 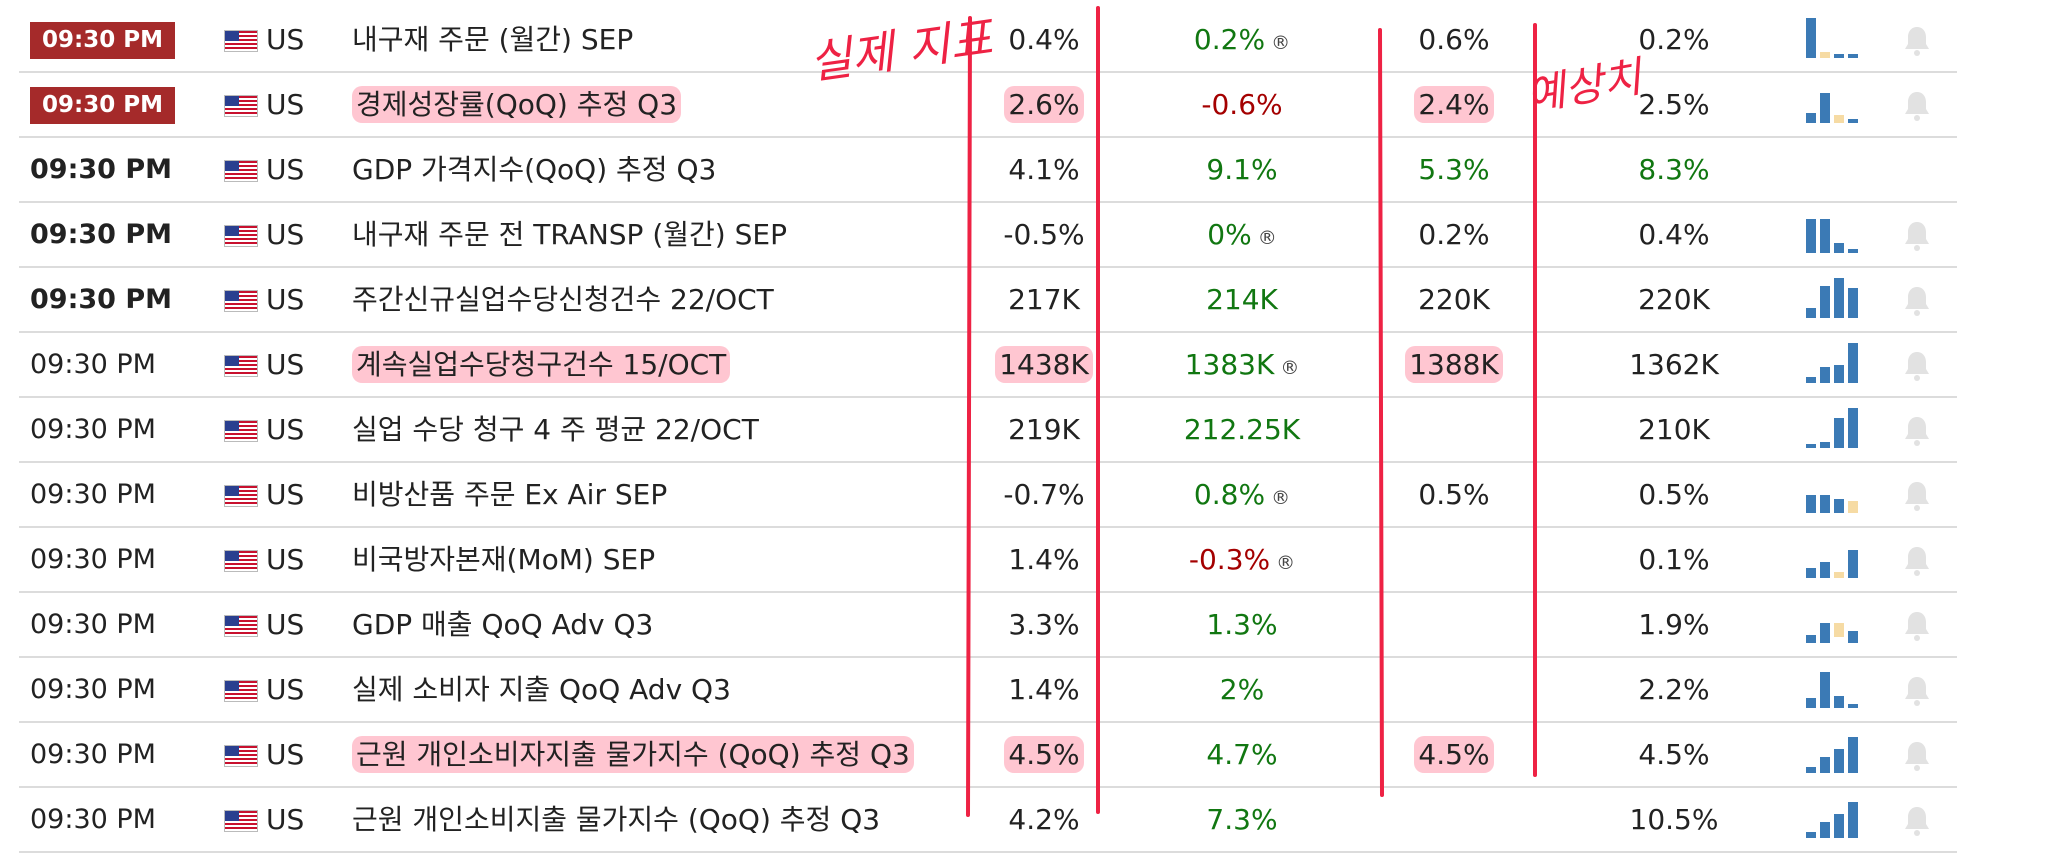 I want to click on antecedent-value: 7.3%, so click(x=1242, y=819).